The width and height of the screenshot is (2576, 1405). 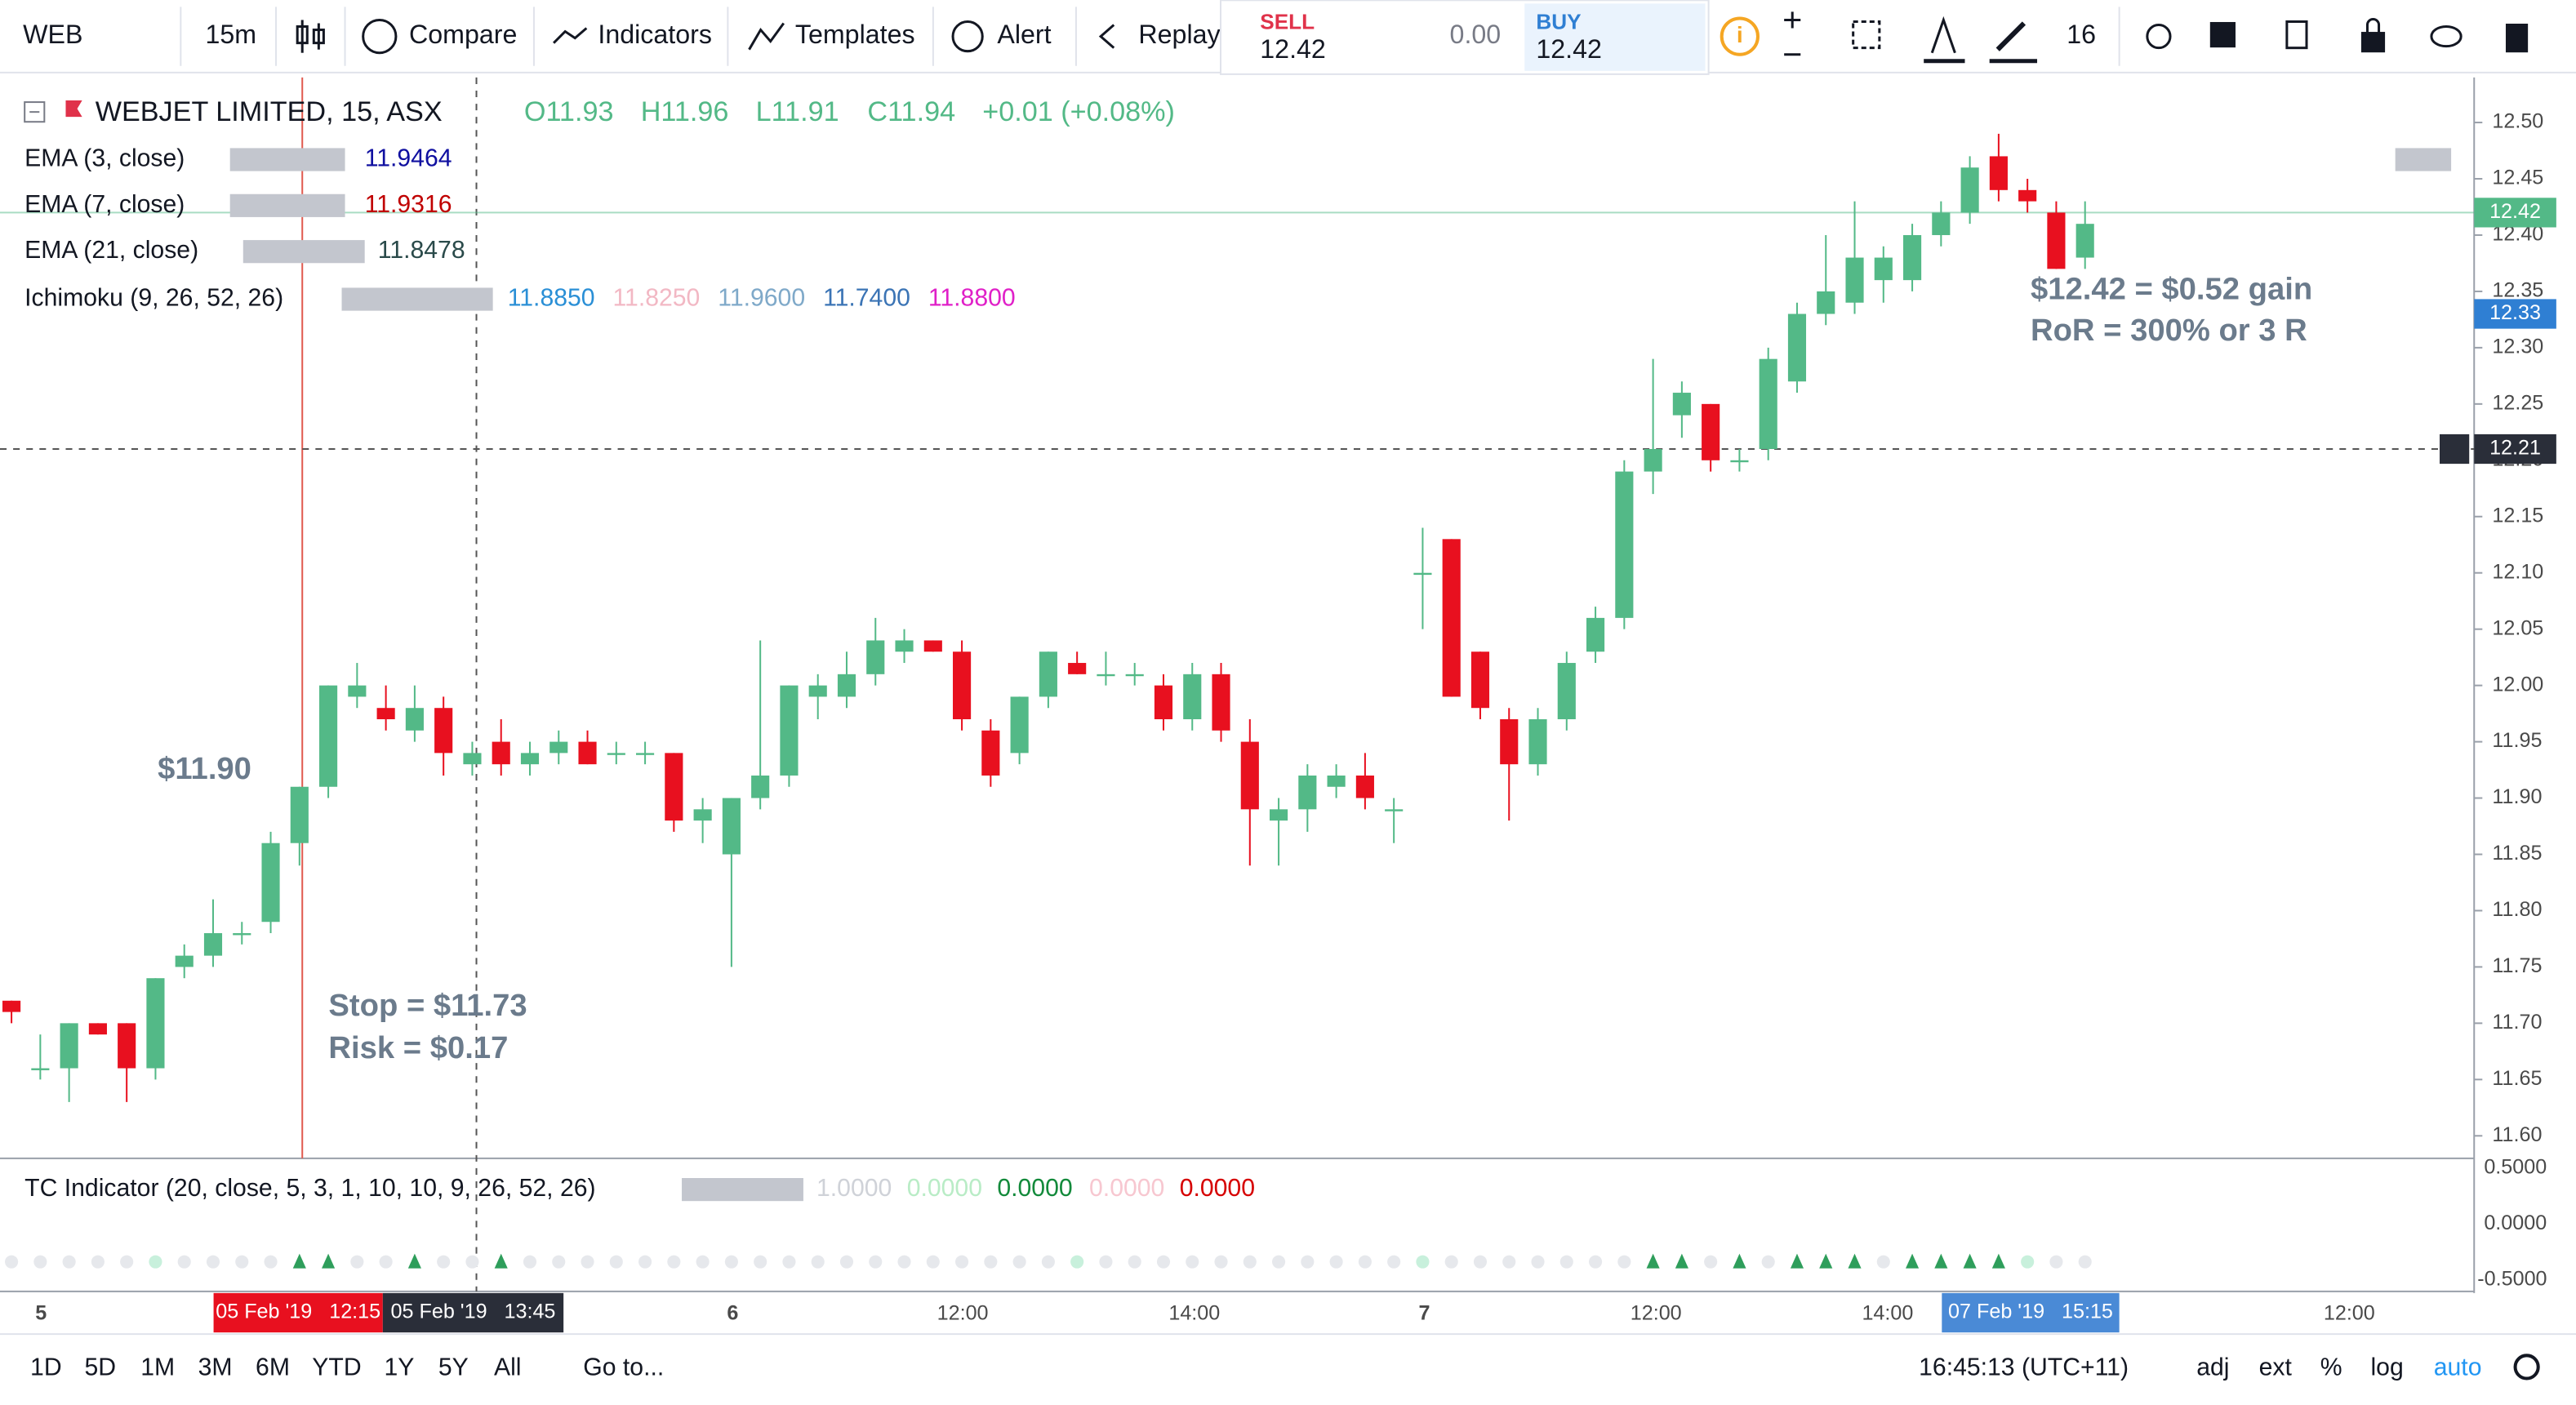 What do you see at coordinates (1740, 36) in the screenshot?
I see `info-icon` at bounding box center [1740, 36].